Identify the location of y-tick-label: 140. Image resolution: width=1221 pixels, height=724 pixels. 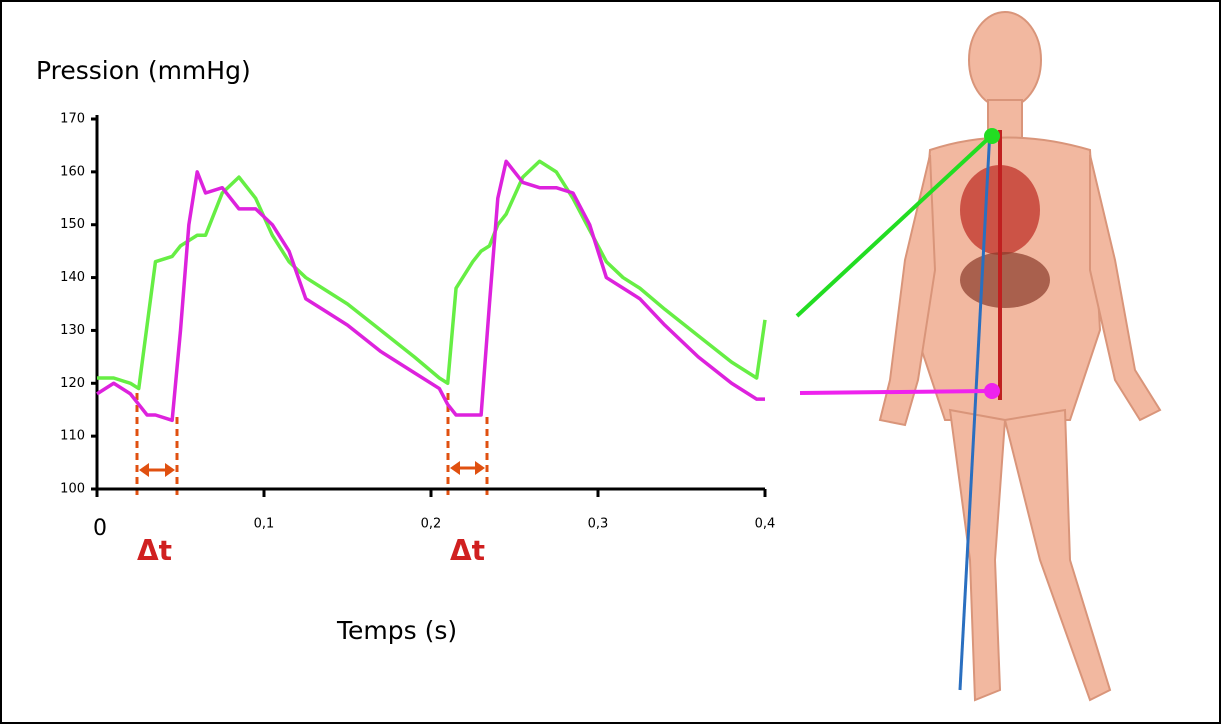
(72, 277).